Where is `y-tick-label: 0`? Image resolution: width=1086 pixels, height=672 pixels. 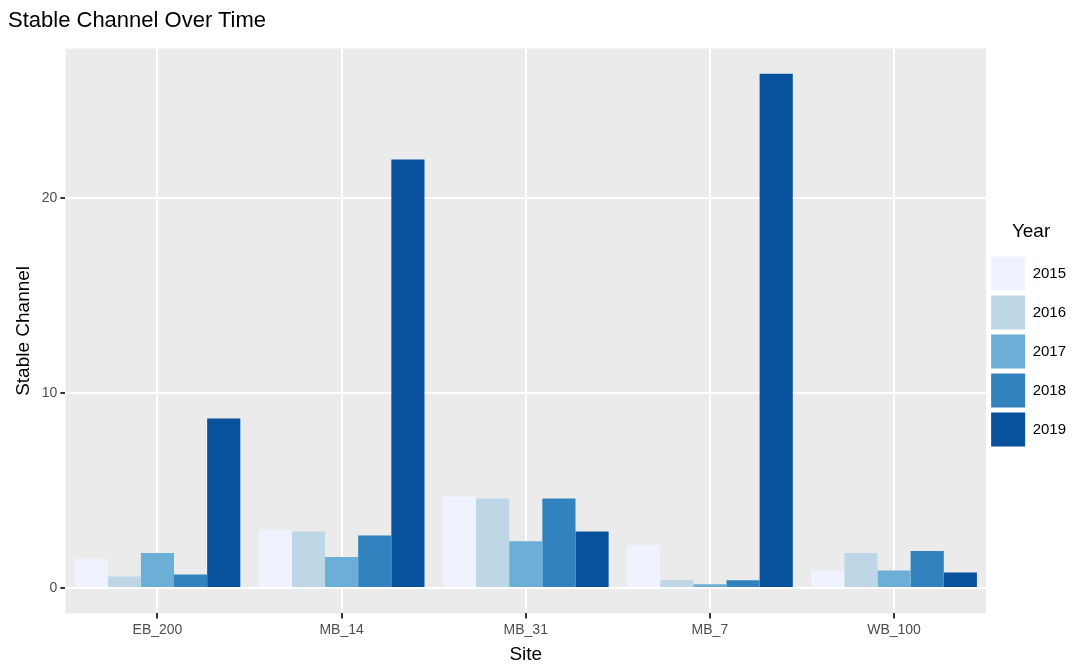
y-tick-label: 0 is located at coordinates (53, 586).